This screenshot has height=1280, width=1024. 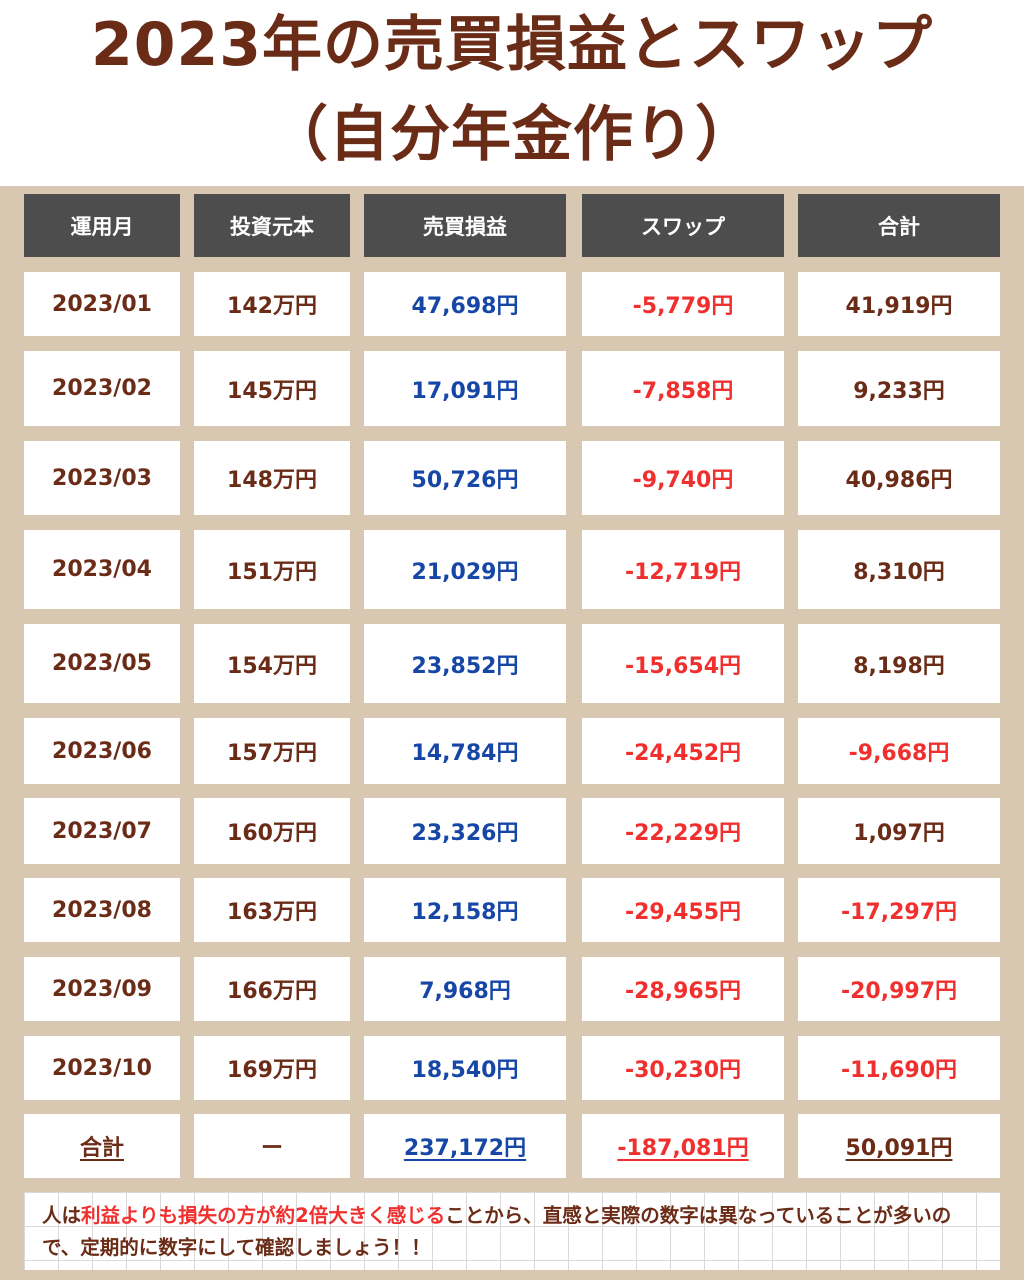 I want to click on cell-principal: 148万円, so click(x=272, y=478).